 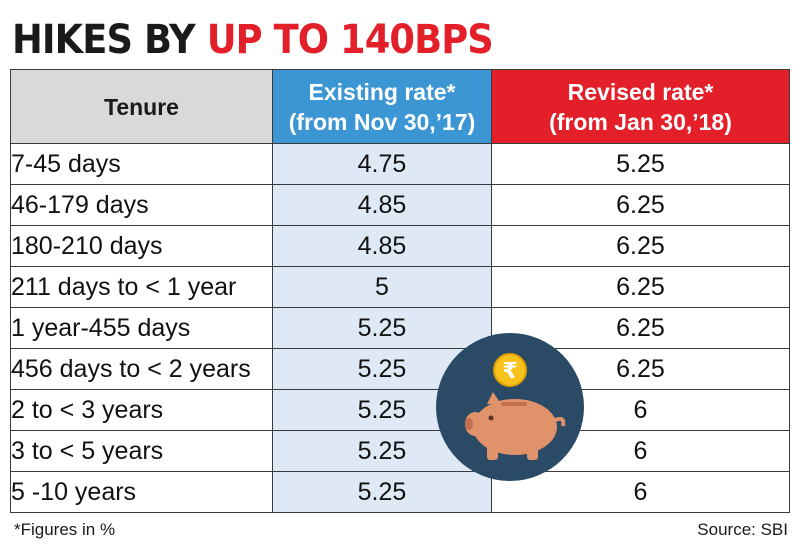 I want to click on piggy-bank-icon, so click(x=515, y=426).